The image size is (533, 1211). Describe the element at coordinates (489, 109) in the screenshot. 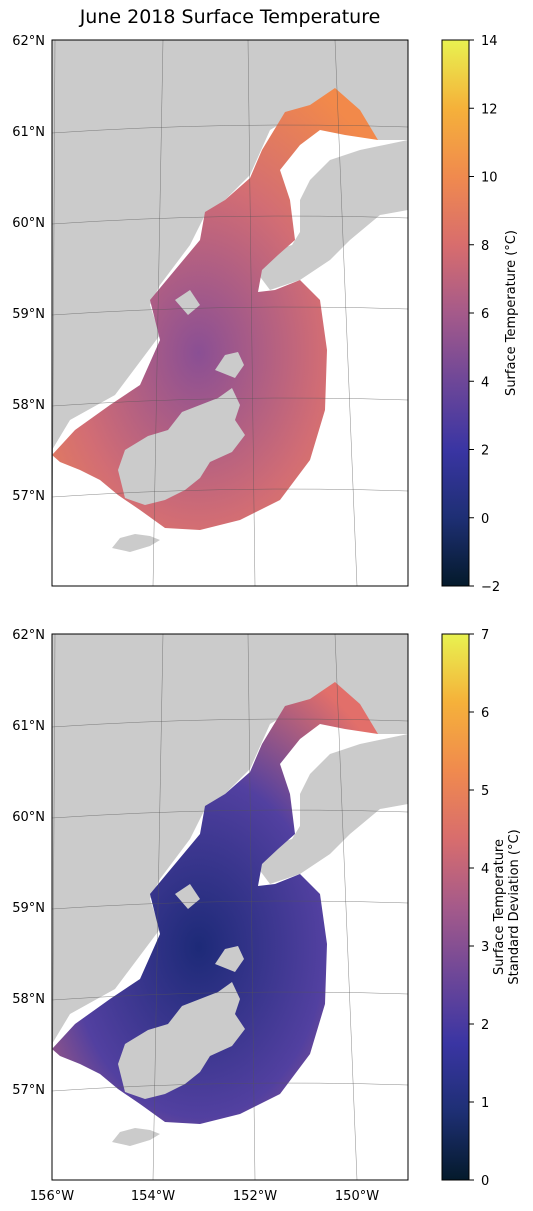

I see `colorbar-tick-label: 12` at that location.